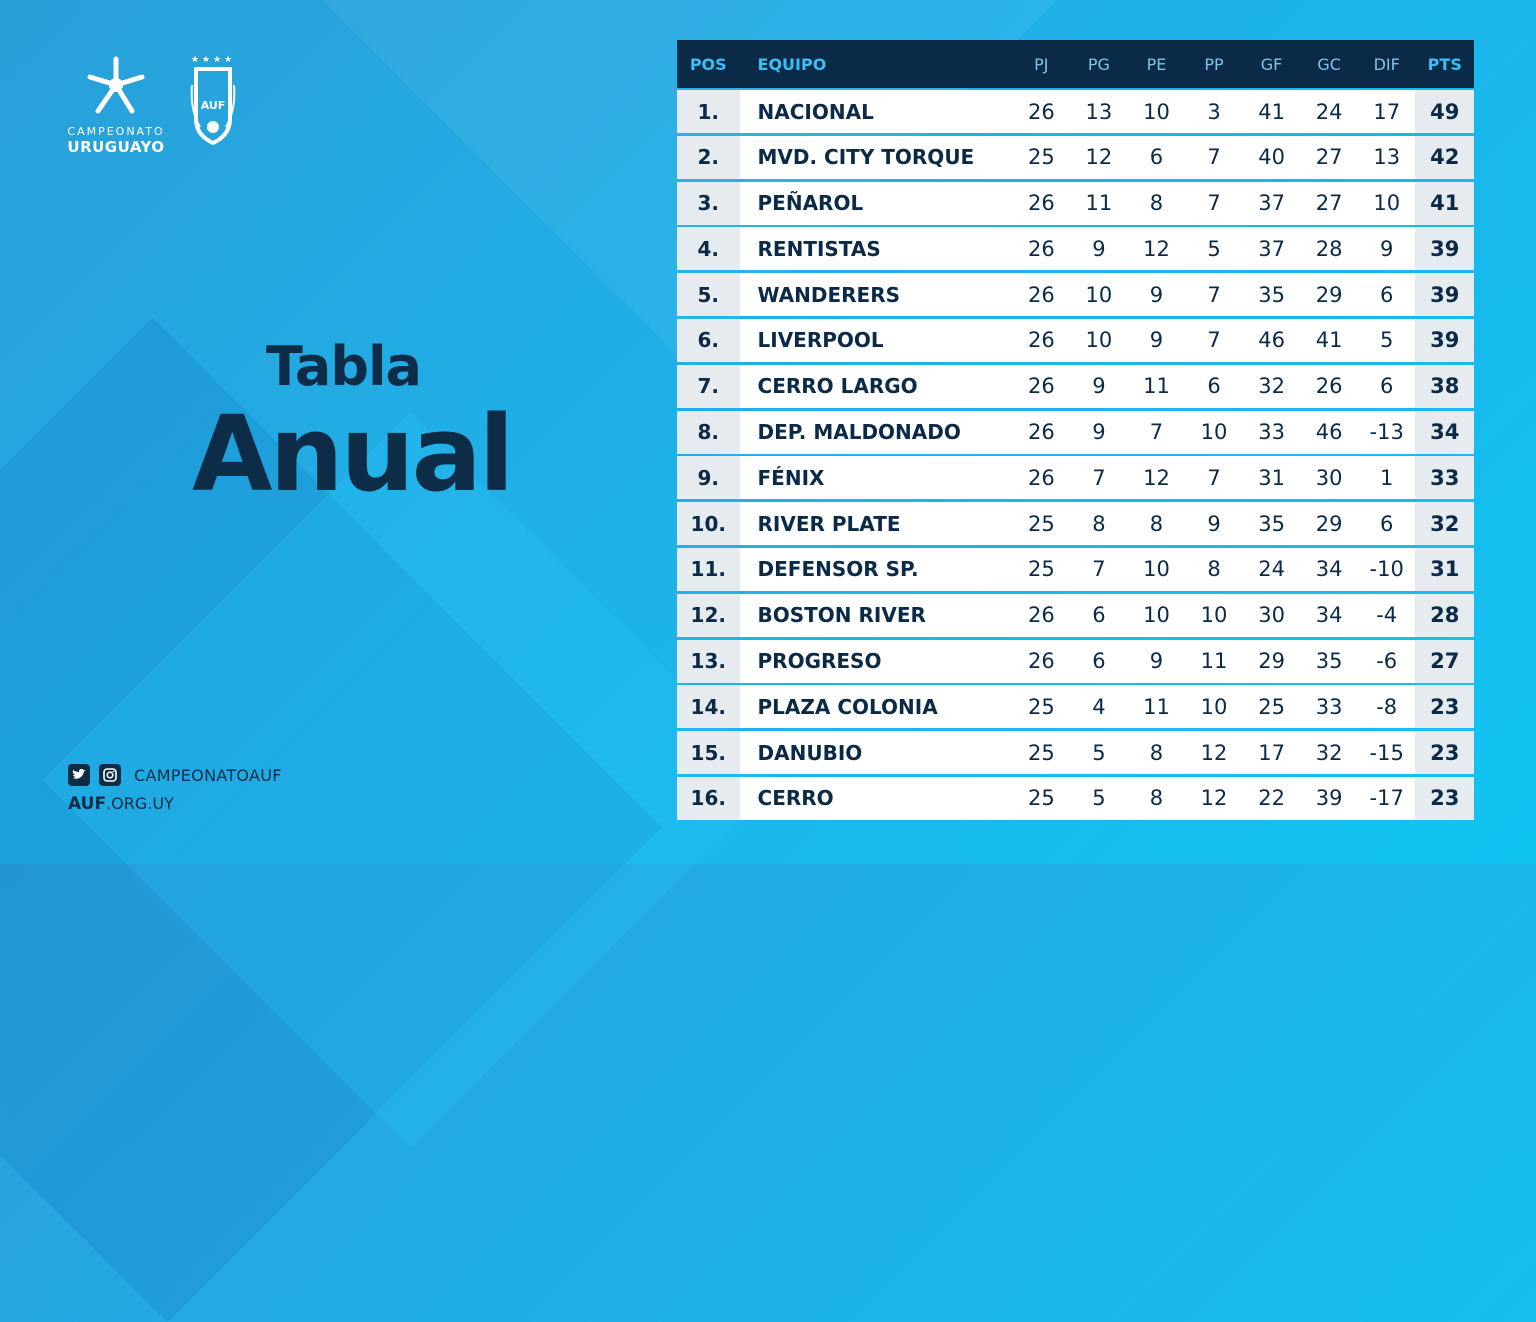 This screenshot has height=1322, width=1536. Describe the element at coordinates (1076, 798) in the screenshot. I see `table-row: 16. CERRO 25 5 8 12 22 39 -17 23` at that location.